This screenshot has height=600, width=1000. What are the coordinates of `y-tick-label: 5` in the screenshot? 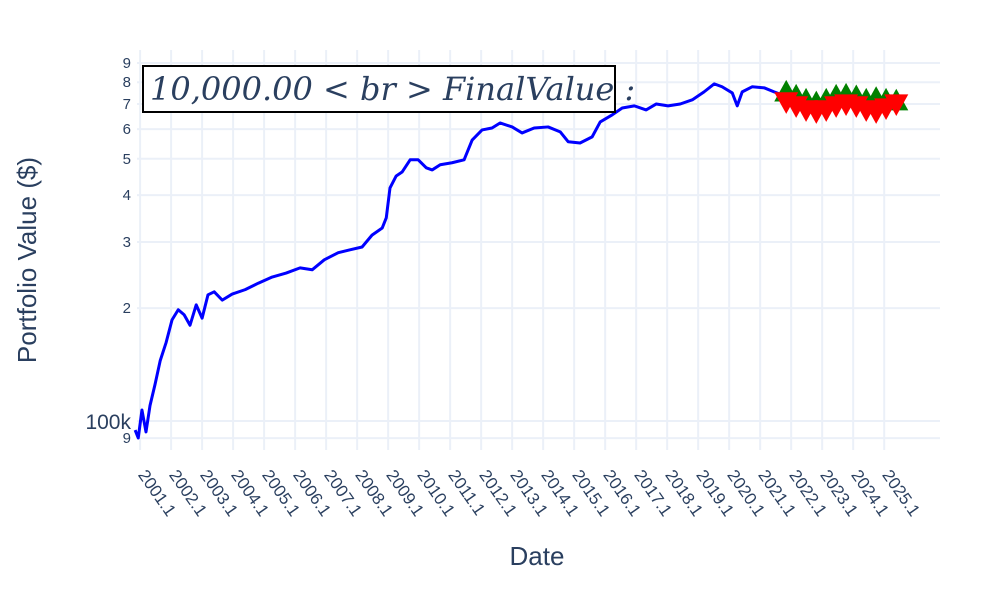 It's located at (127, 159).